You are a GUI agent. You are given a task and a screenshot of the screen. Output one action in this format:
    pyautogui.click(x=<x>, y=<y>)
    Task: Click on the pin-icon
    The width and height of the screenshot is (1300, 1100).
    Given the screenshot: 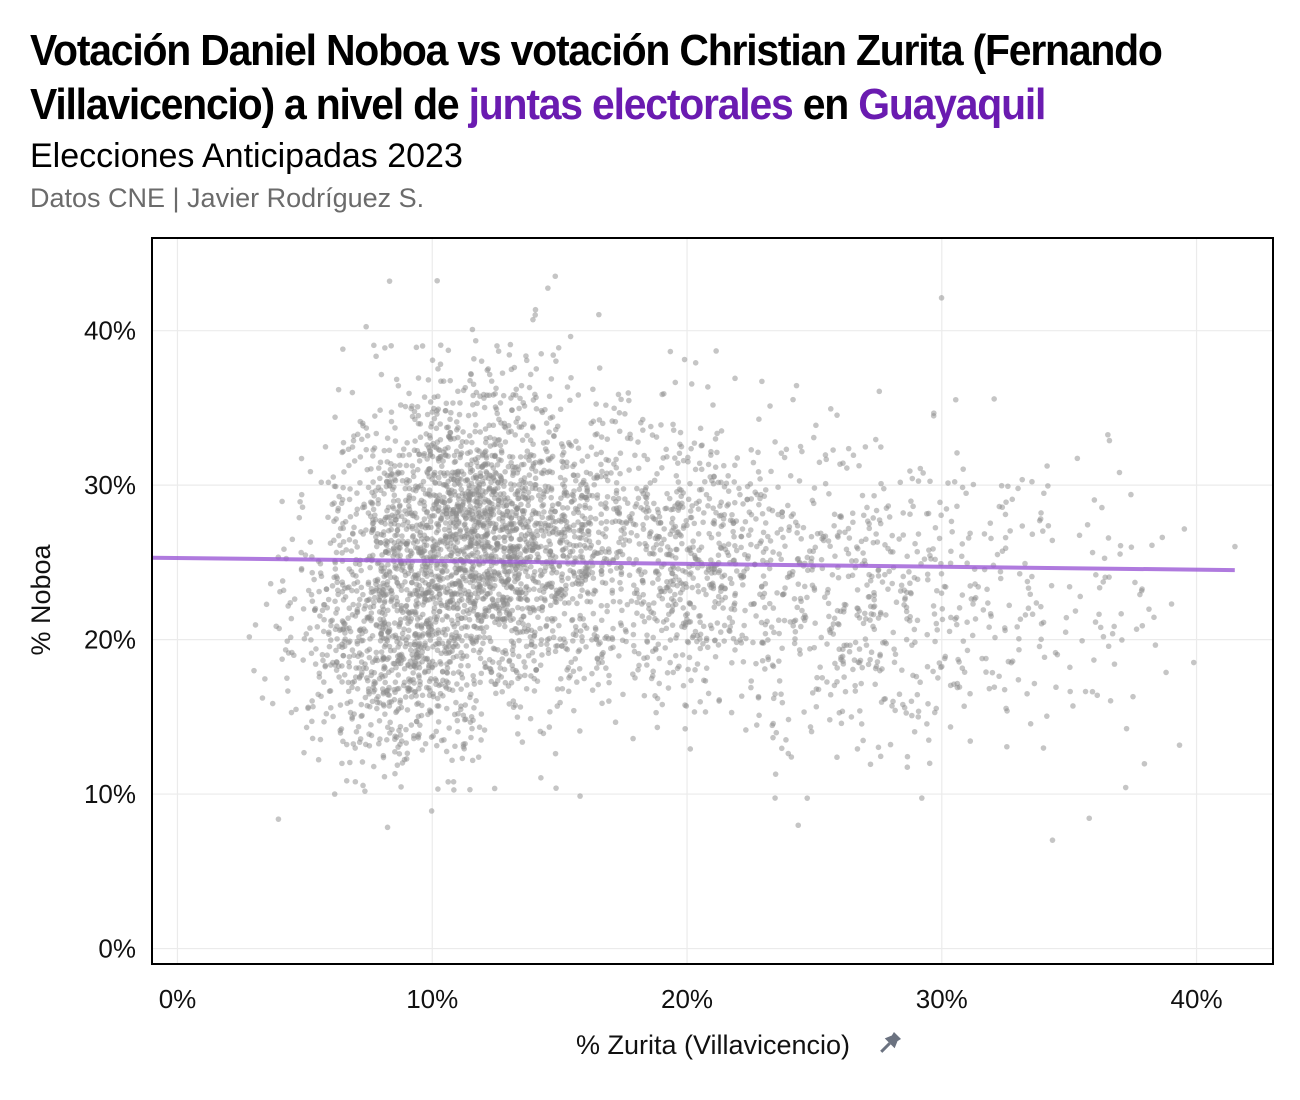 What is the action you would take?
    pyautogui.click(x=889, y=1044)
    